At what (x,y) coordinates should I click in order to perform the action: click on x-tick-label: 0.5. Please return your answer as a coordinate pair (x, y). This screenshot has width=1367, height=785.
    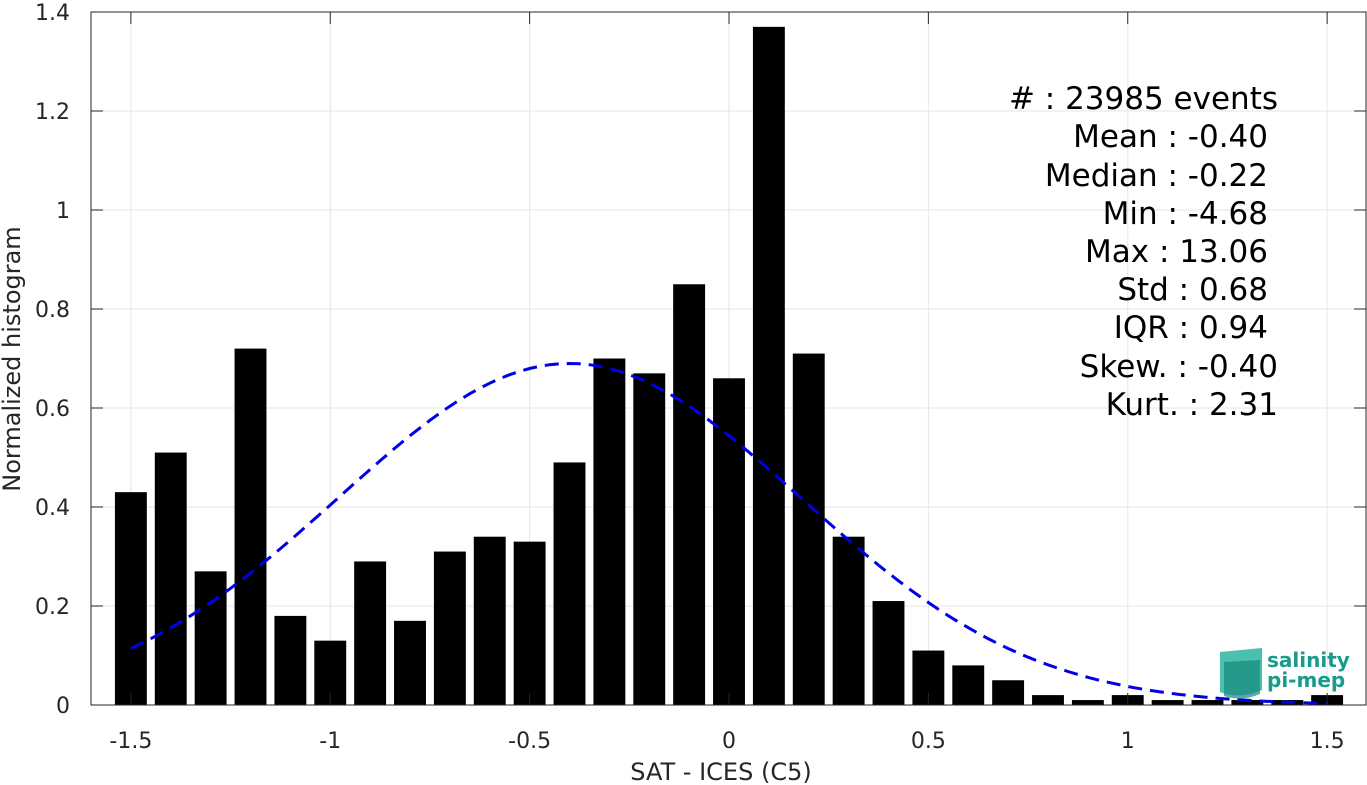
    Looking at the image, I should click on (928, 741).